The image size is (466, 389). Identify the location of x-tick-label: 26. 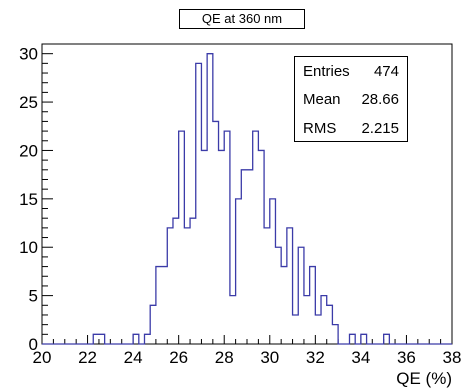
(178, 357).